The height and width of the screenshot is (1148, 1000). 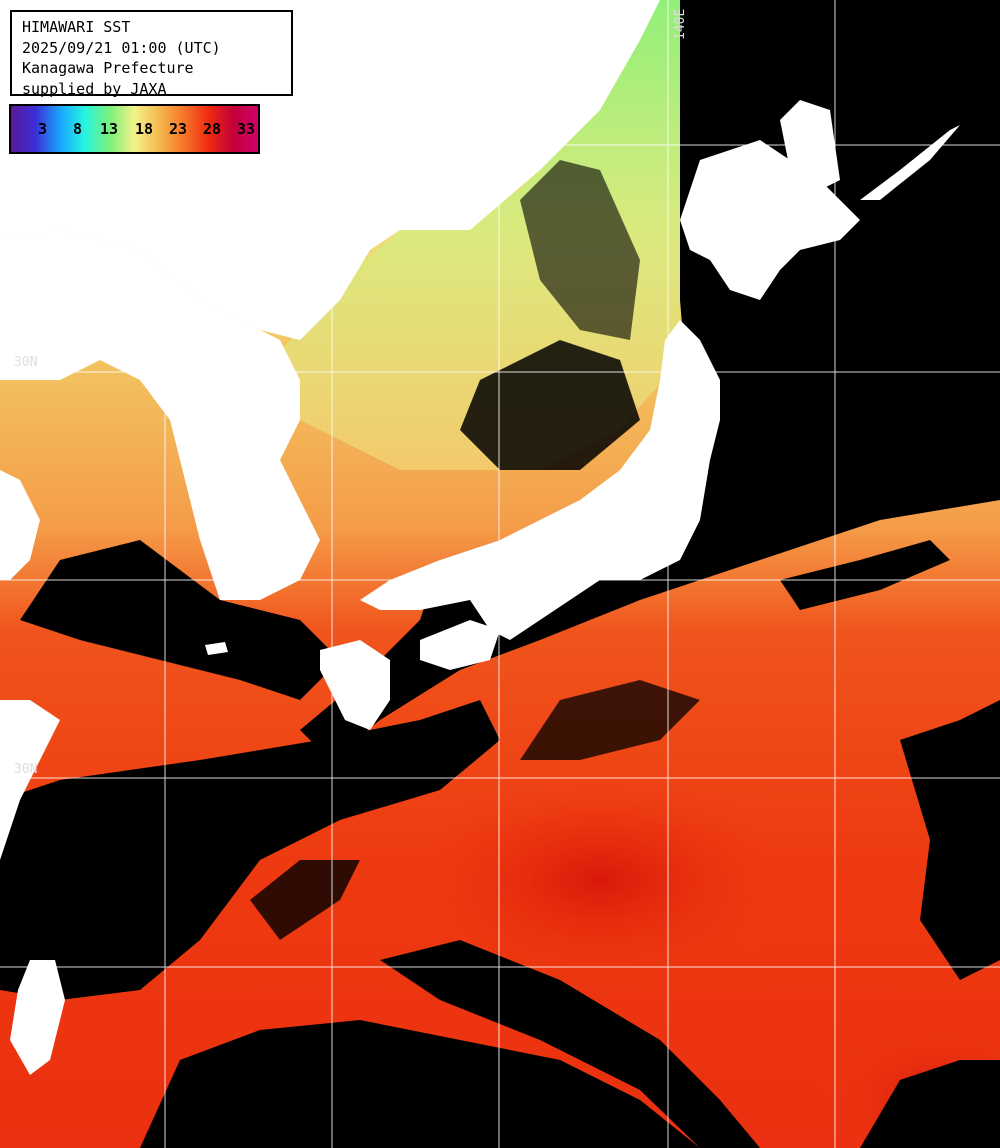 I want to click on color-scale-legend: 3 8 13 18 23 28 33, so click(x=134, y=129).